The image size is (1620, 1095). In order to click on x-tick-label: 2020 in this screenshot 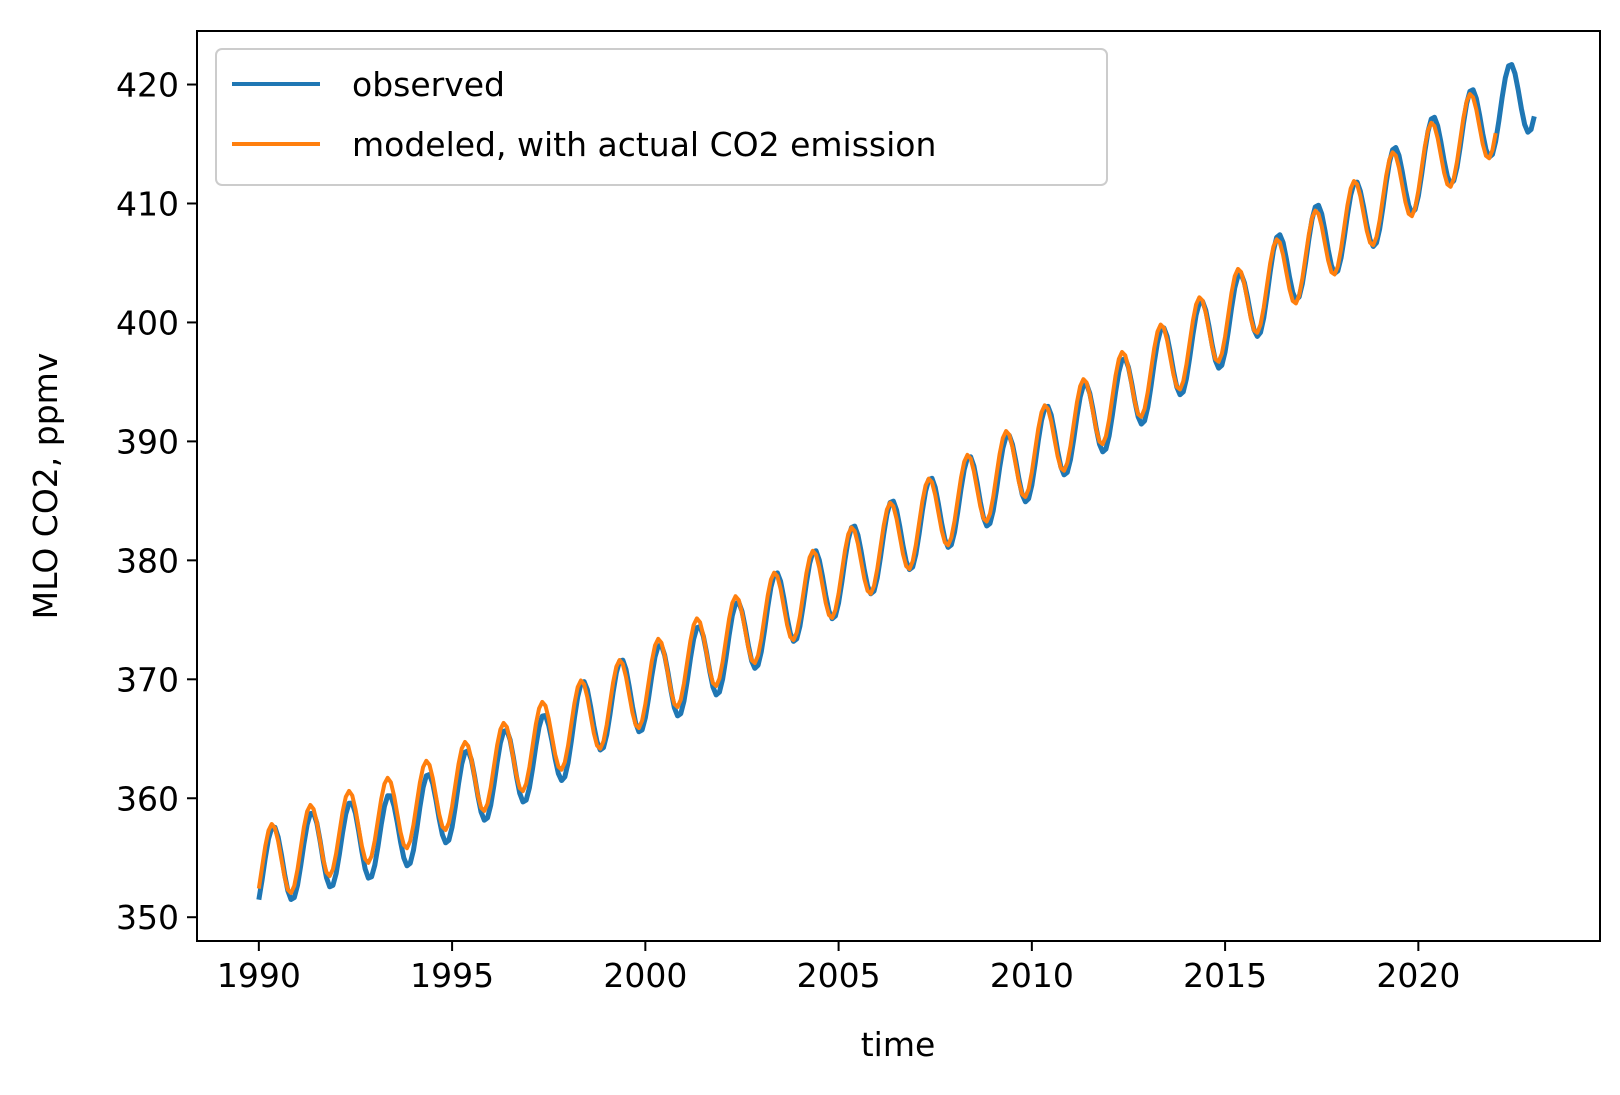, I will do `click(1418, 975)`.